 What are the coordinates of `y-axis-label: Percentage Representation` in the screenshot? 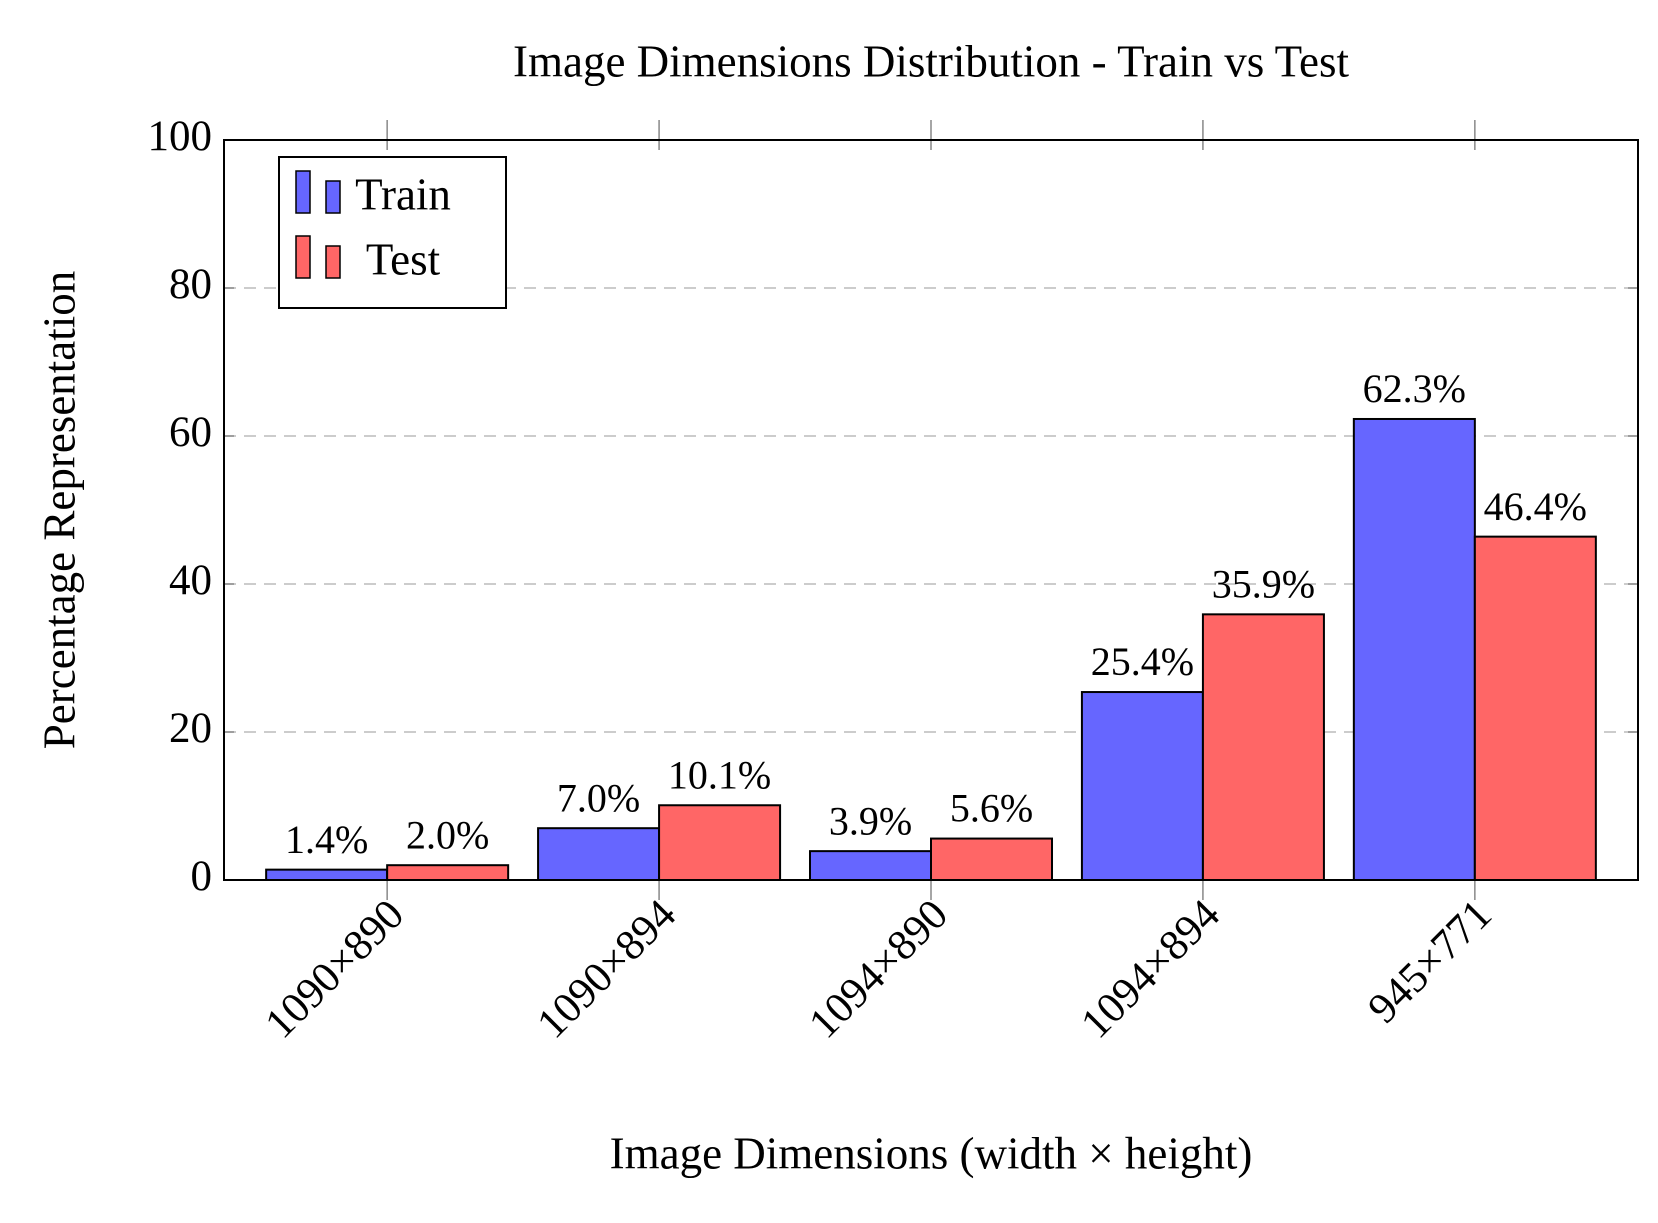 It's located at (59, 510).